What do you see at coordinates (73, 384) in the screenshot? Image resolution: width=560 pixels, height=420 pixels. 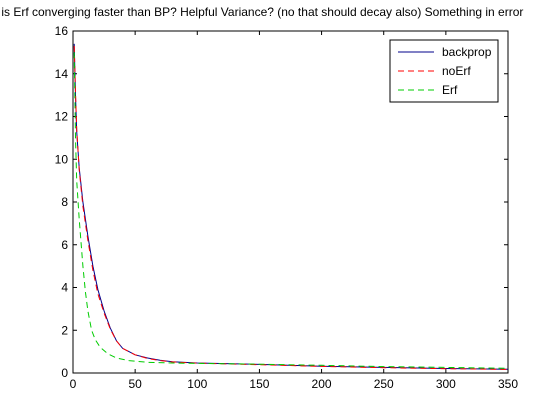 I see `x-tick-label: 0` at bounding box center [73, 384].